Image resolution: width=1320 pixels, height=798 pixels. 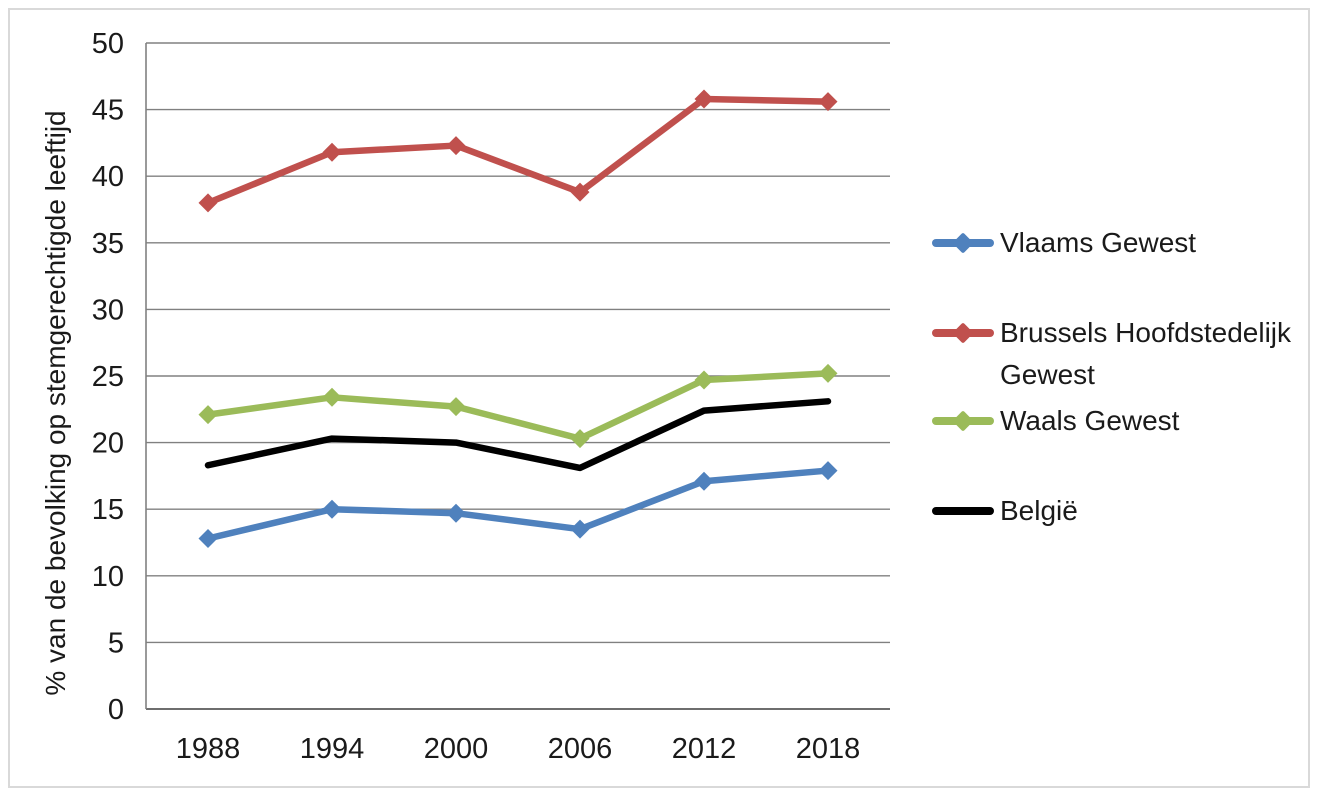 I want to click on y-tick-label: 15, so click(x=108, y=510).